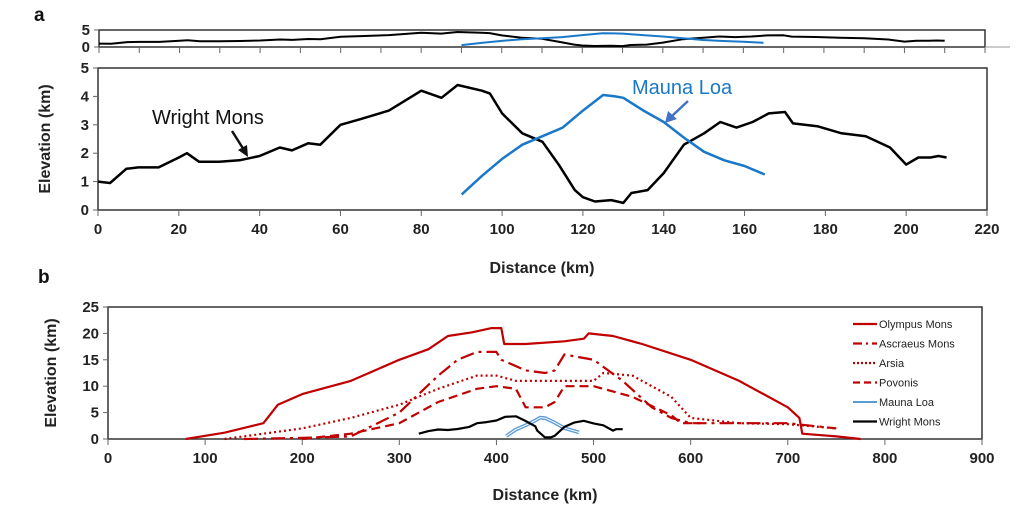  What do you see at coordinates (51, 372) in the screenshot?
I see `panel-b-ylabel: Elevation (km)` at bounding box center [51, 372].